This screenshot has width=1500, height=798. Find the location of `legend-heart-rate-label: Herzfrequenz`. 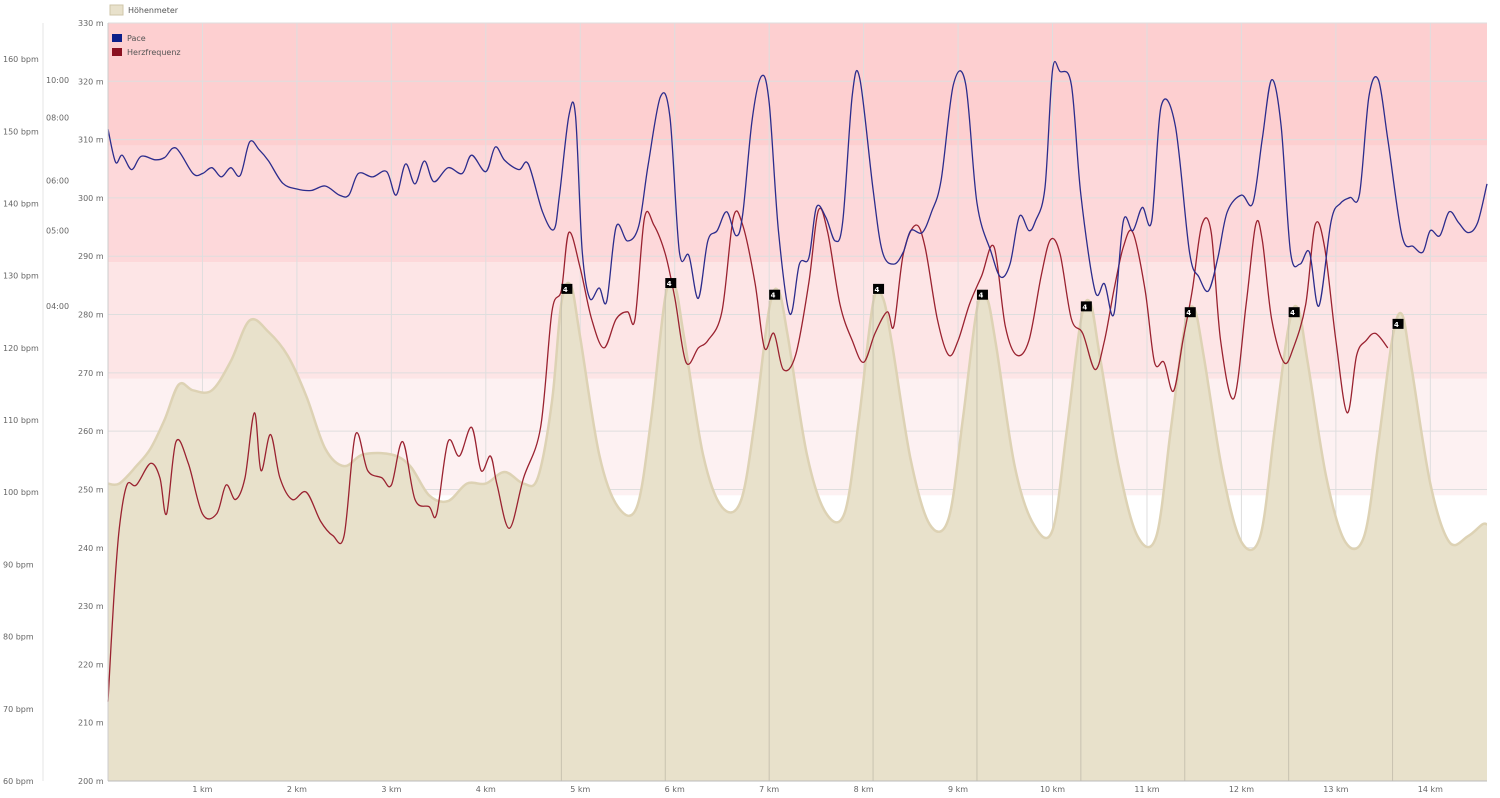

legend-heart-rate-label: Herzfrequenz is located at coordinates (154, 52).